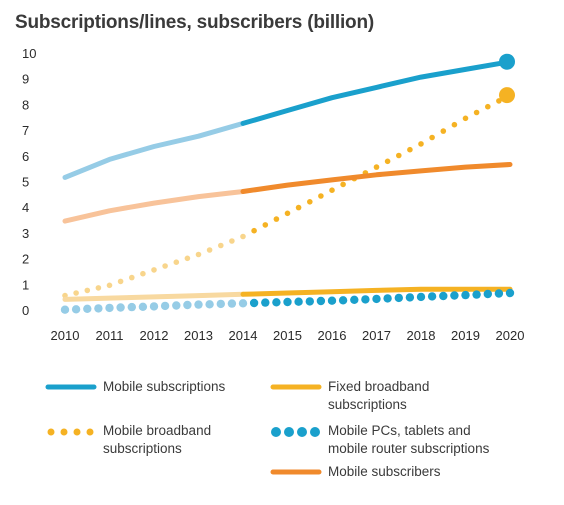  I want to click on y-axis-ticks: 0 1 2 3 4 5 6 7 8 9 10, so click(29, 182).